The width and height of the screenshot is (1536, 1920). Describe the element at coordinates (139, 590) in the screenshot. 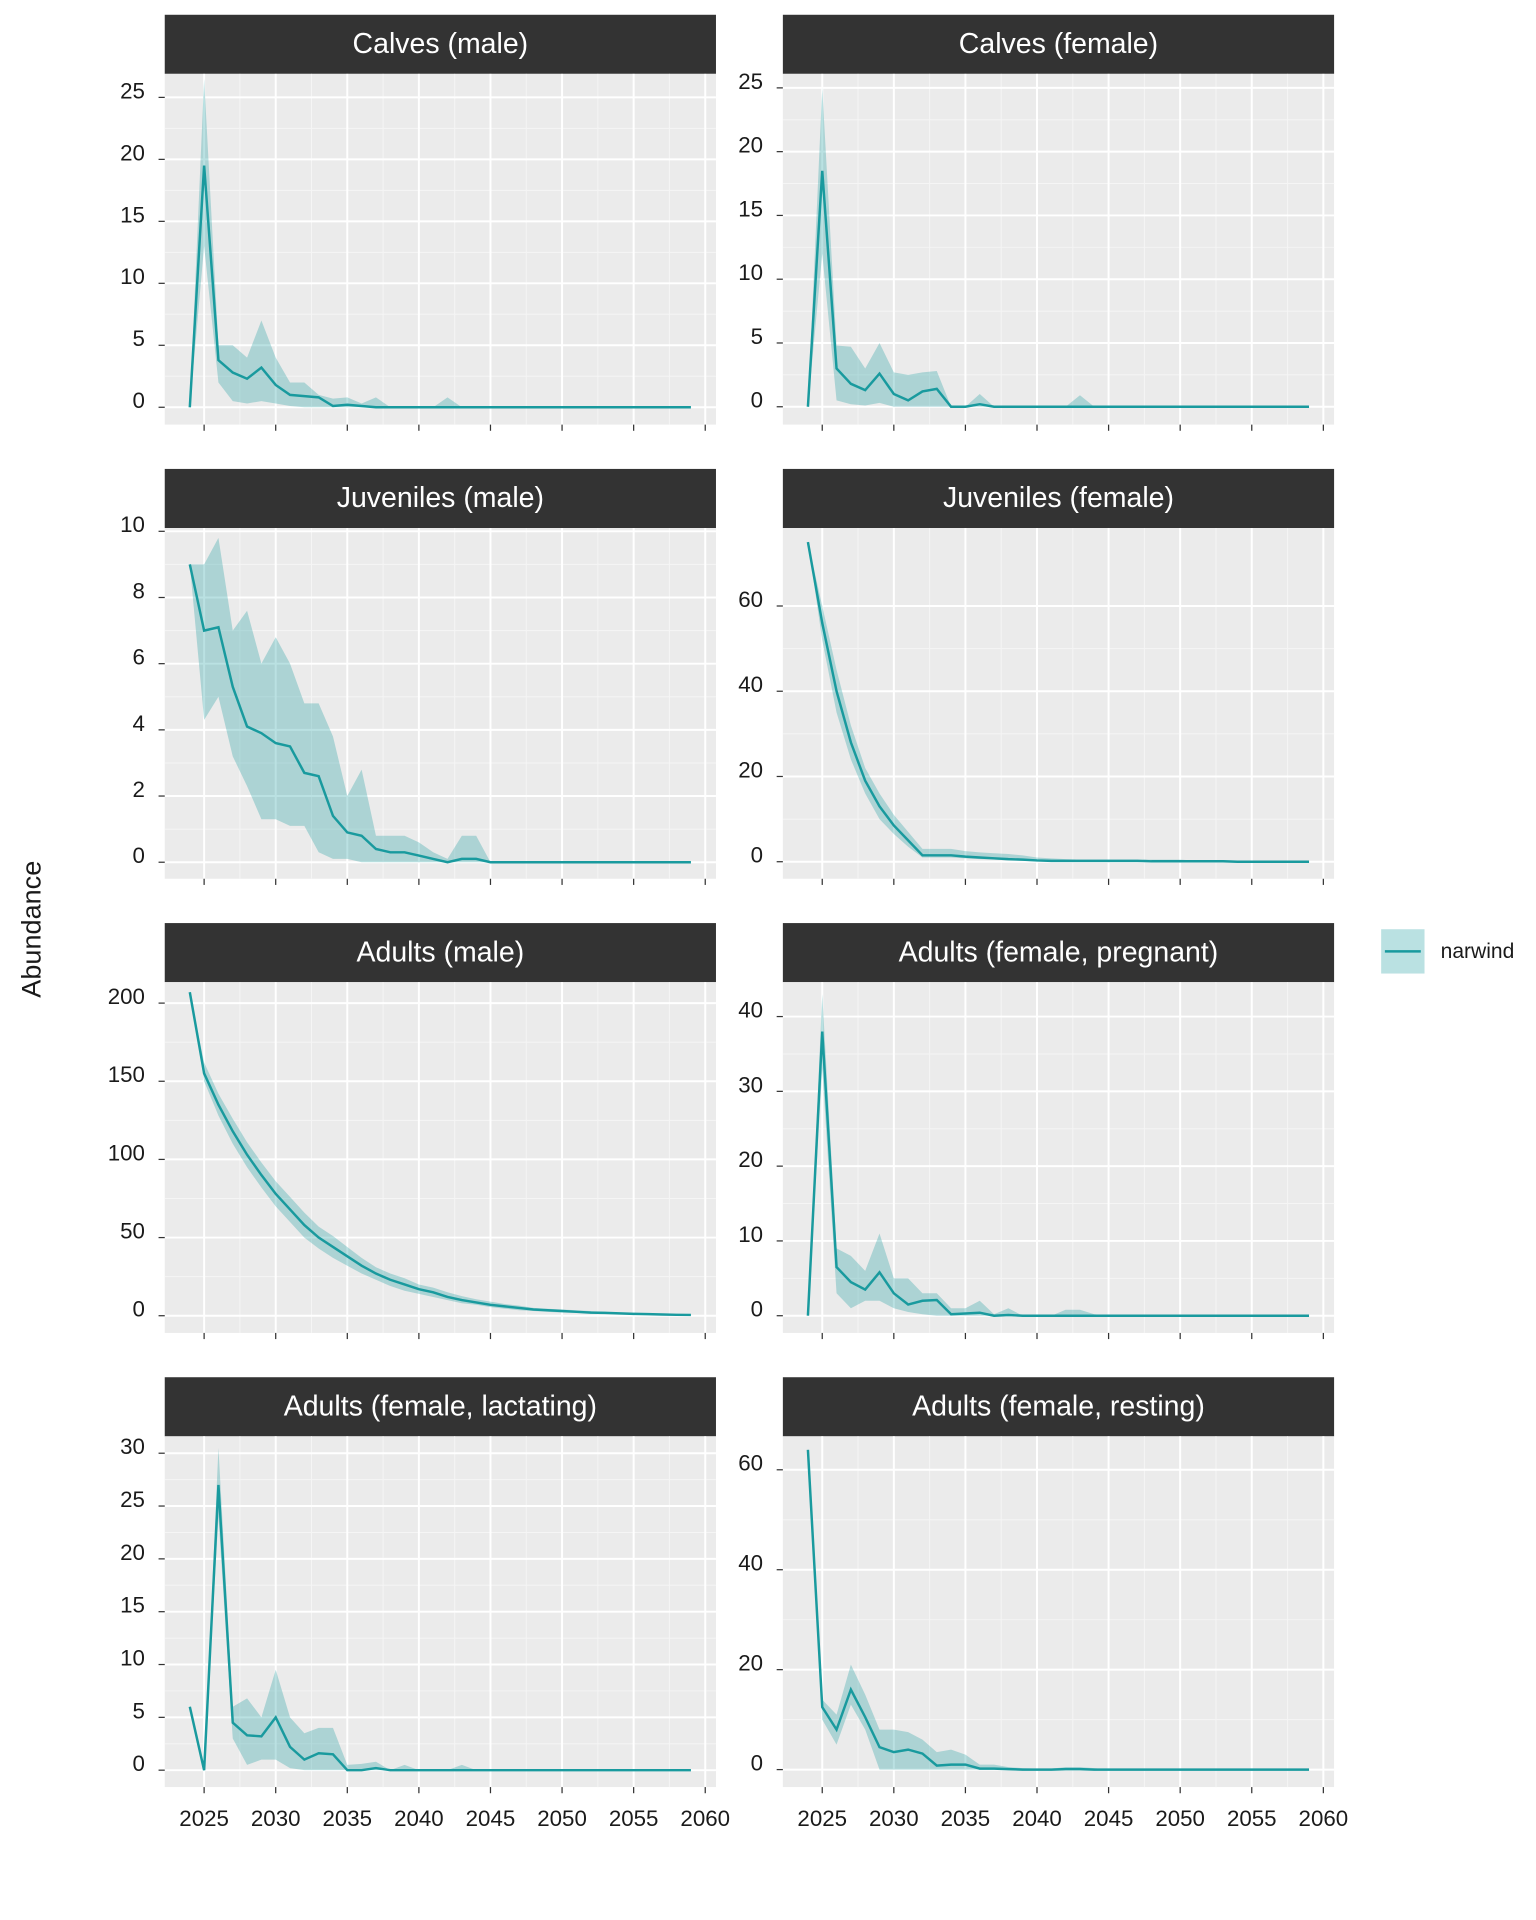

I see `y-tick-label: 8` at that location.